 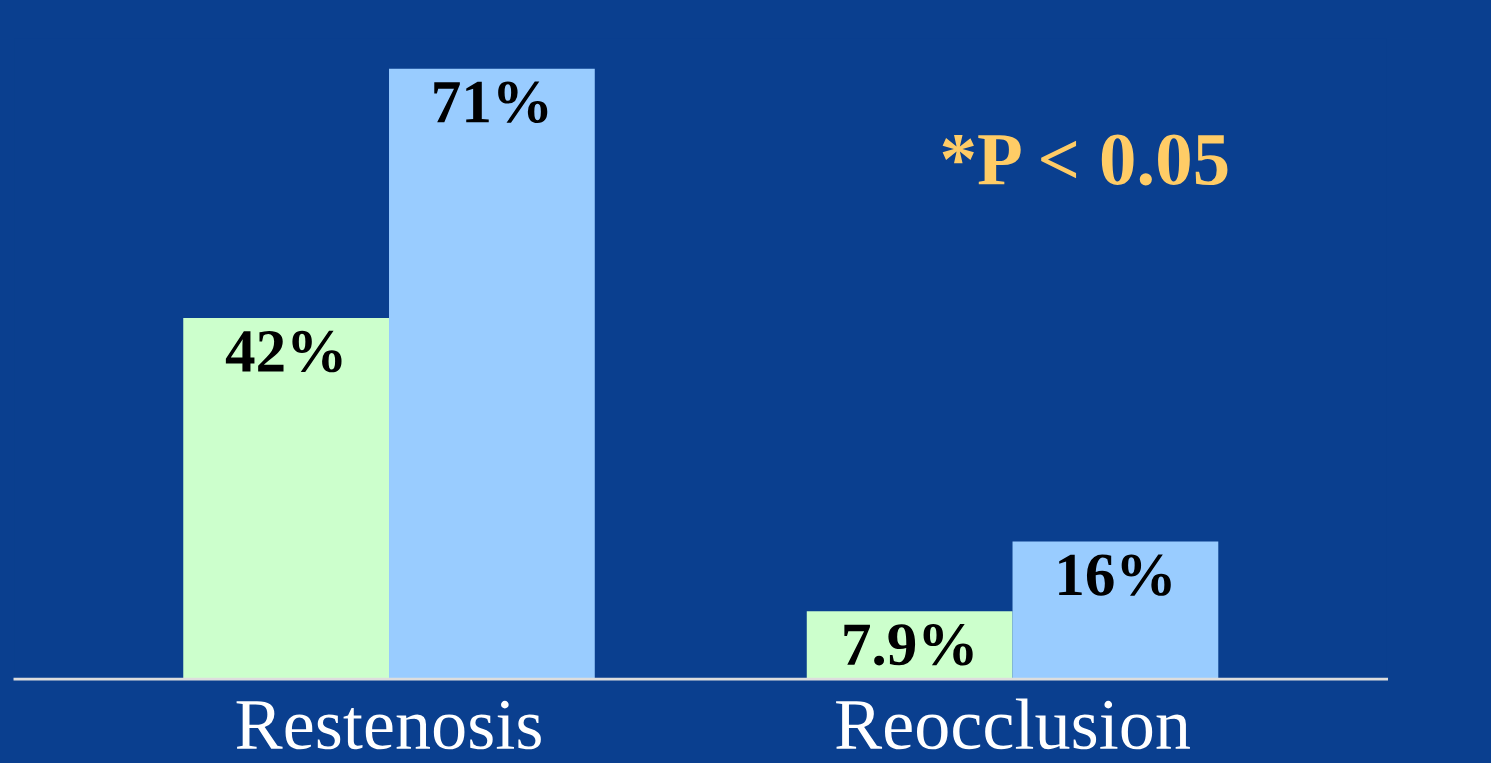 I want to click on data-label: 7.9%, so click(x=908, y=645).